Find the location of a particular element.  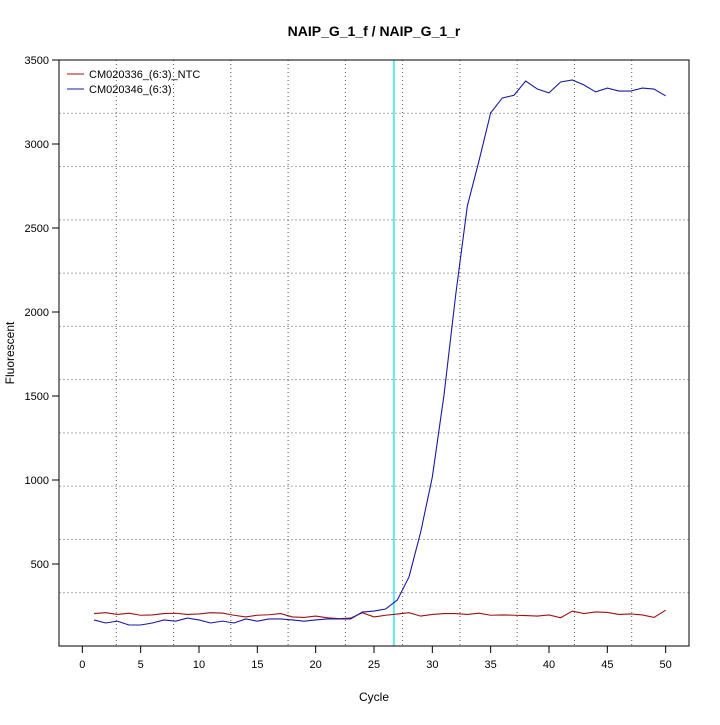

y-axis-label: Fluorescent is located at coordinates (10, 352).